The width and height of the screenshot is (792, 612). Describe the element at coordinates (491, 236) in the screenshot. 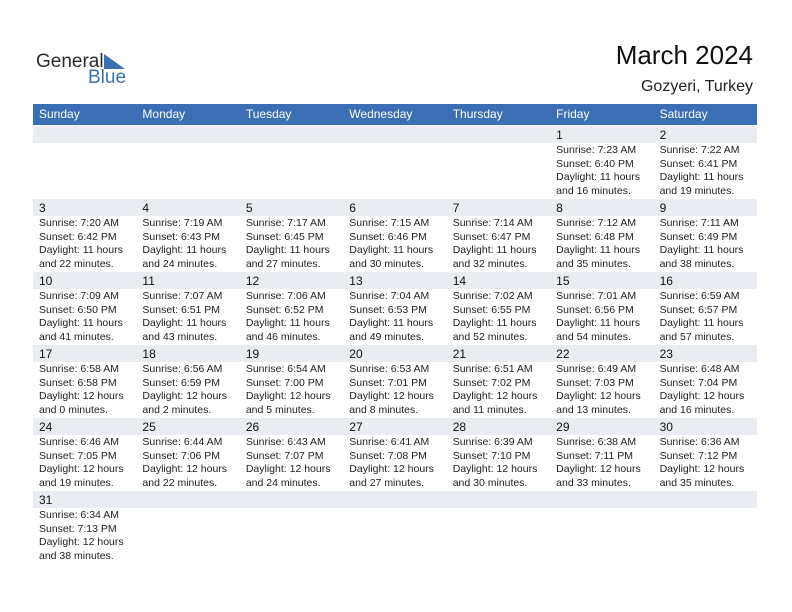

I see `day-info: Sunset: 6:47 PM` at that location.